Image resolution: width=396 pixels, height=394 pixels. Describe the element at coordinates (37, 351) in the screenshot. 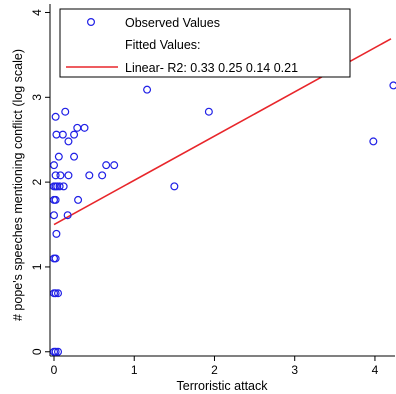

I see `y-tick-label: 0` at that location.